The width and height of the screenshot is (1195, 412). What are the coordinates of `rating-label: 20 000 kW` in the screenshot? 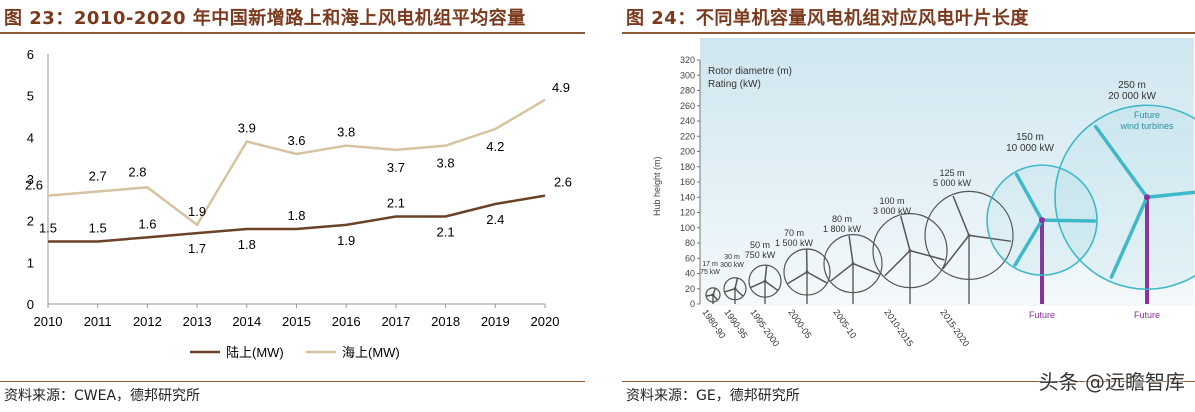 It's located at (1132, 96).